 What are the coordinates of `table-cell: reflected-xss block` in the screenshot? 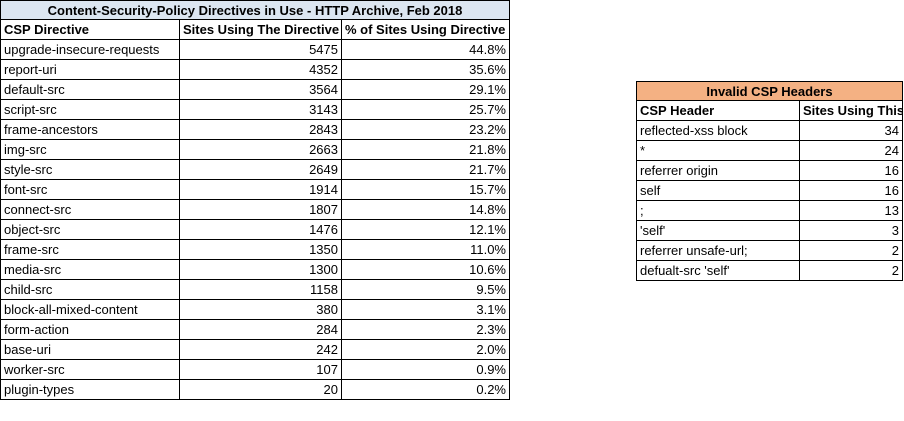 It's located at (718, 131).